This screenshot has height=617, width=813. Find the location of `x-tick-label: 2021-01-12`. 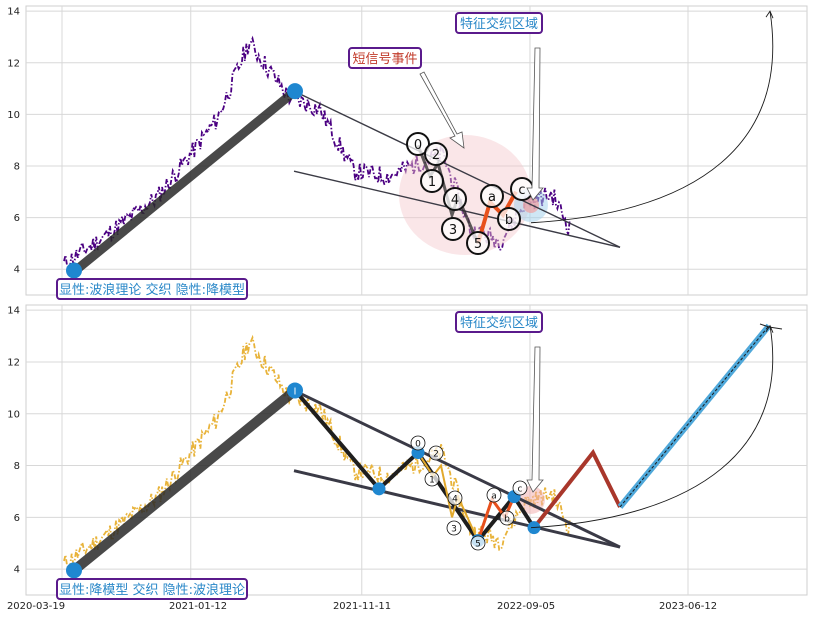

x-tick-label: 2021-01-12 is located at coordinates (198, 606).